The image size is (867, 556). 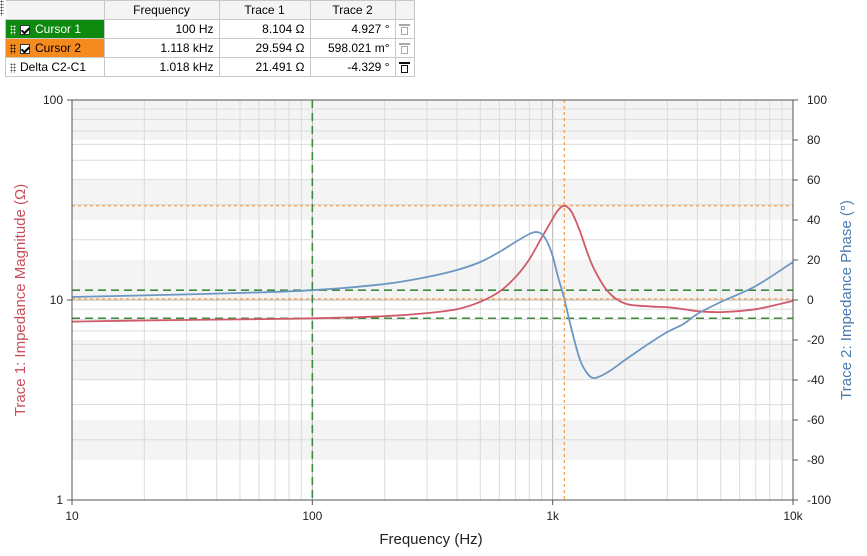 What do you see at coordinates (2, 8) in the screenshot?
I see `panel-drag-grip` at bounding box center [2, 8].